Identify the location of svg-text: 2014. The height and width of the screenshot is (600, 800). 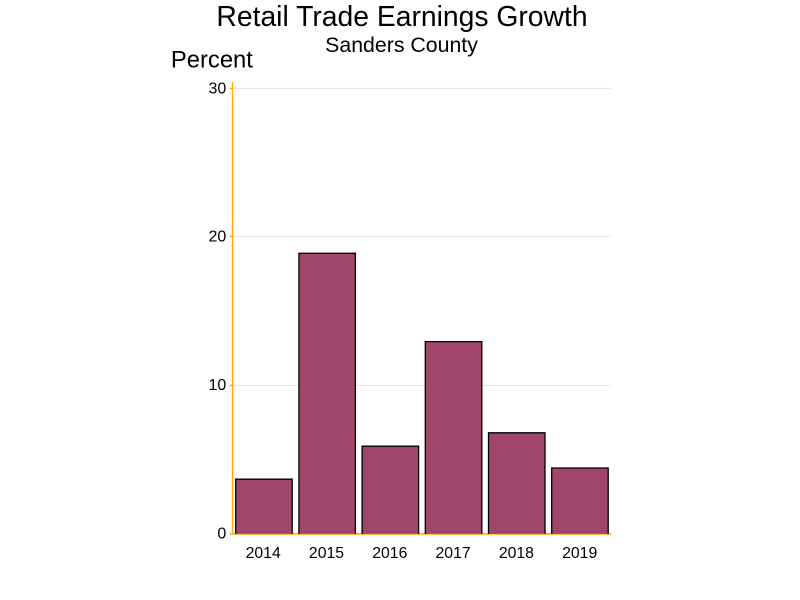
(263, 553).